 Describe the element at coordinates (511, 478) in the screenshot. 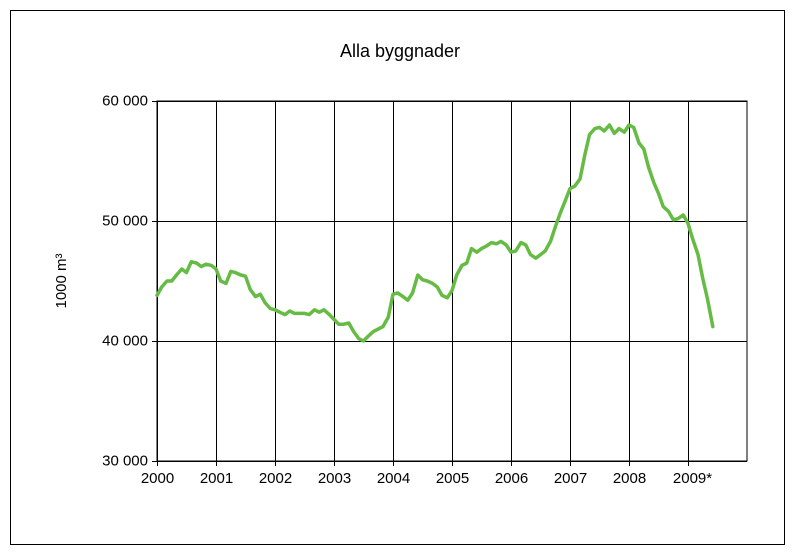

I see `x-tick-label: 2006` at that location.